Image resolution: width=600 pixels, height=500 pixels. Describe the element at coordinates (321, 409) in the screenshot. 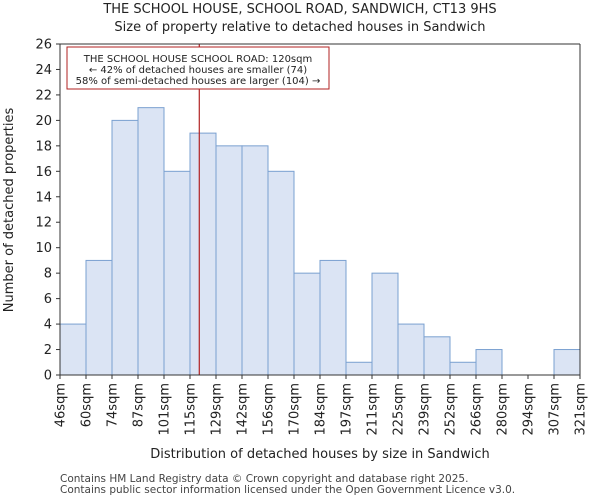

I see `x-tick-label: 184sqm` at that location.